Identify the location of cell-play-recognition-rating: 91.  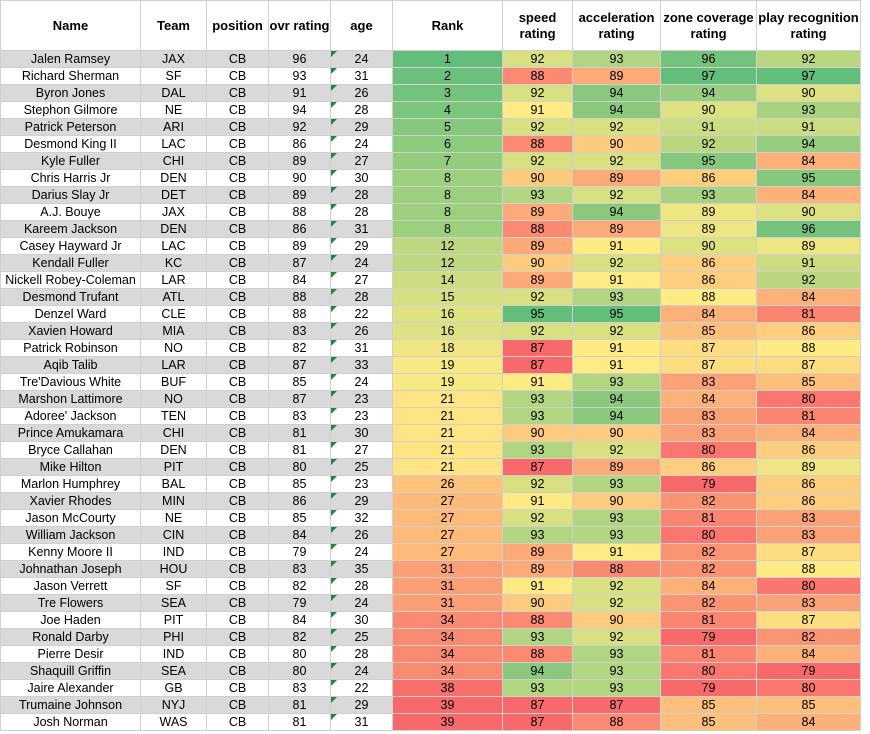
(808, 263).